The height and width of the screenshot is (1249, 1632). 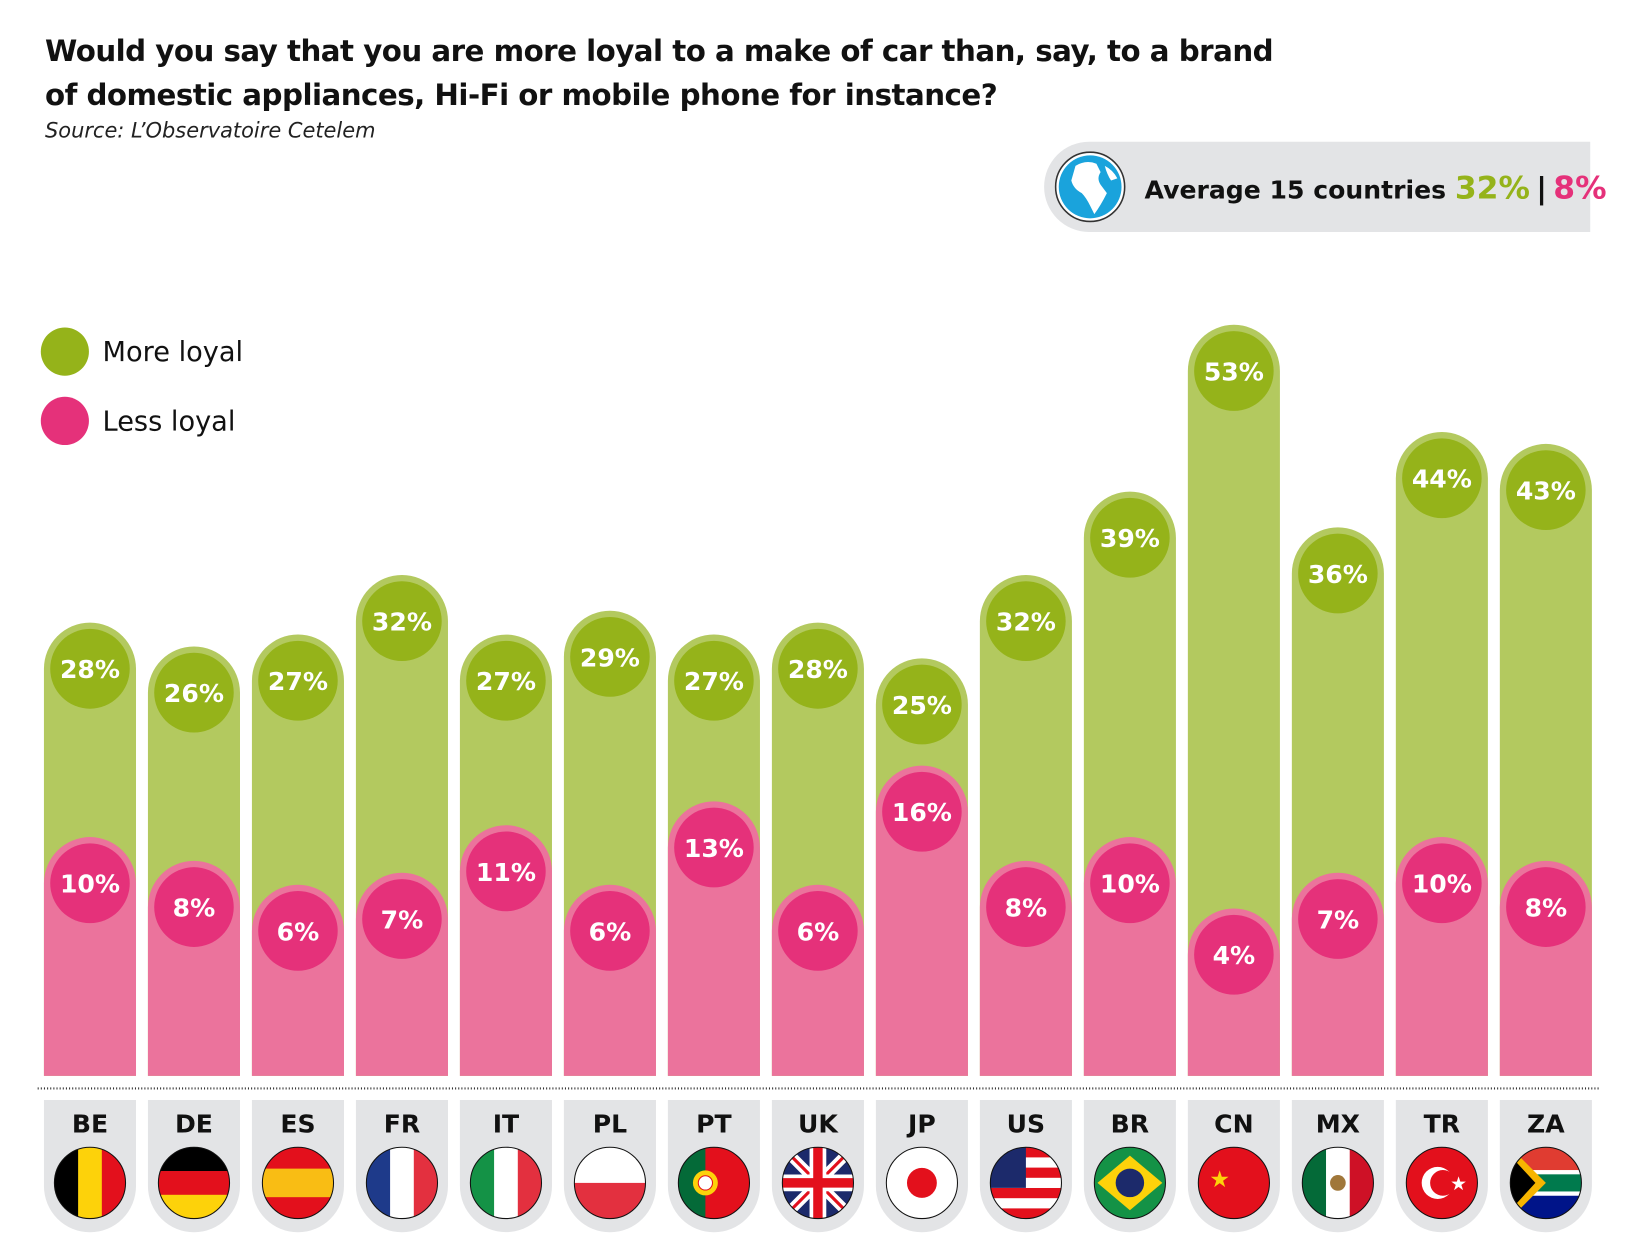 I want to click on more-loyal-label: 53%, so click(x=1234, y=371).